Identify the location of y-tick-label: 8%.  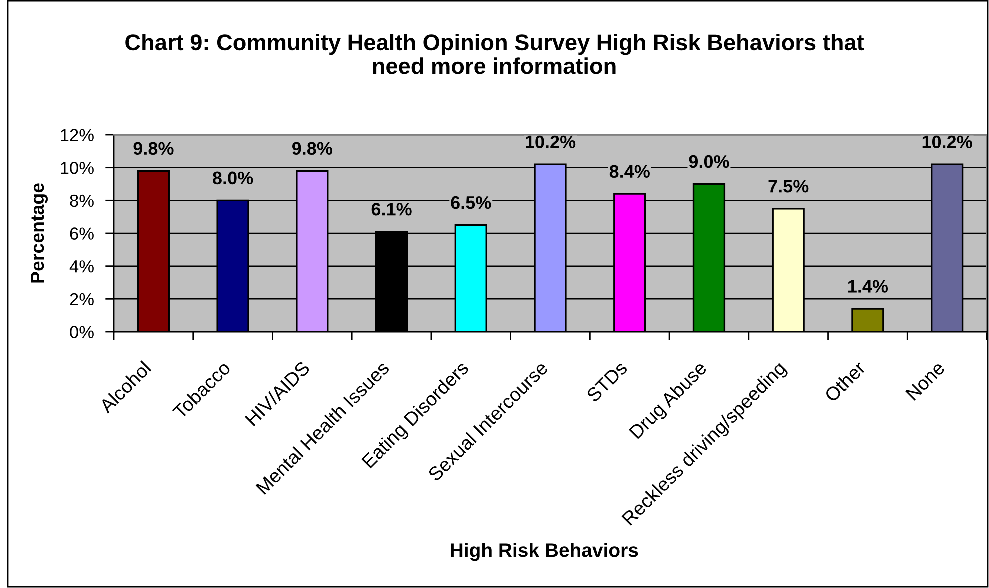
(82, 201).